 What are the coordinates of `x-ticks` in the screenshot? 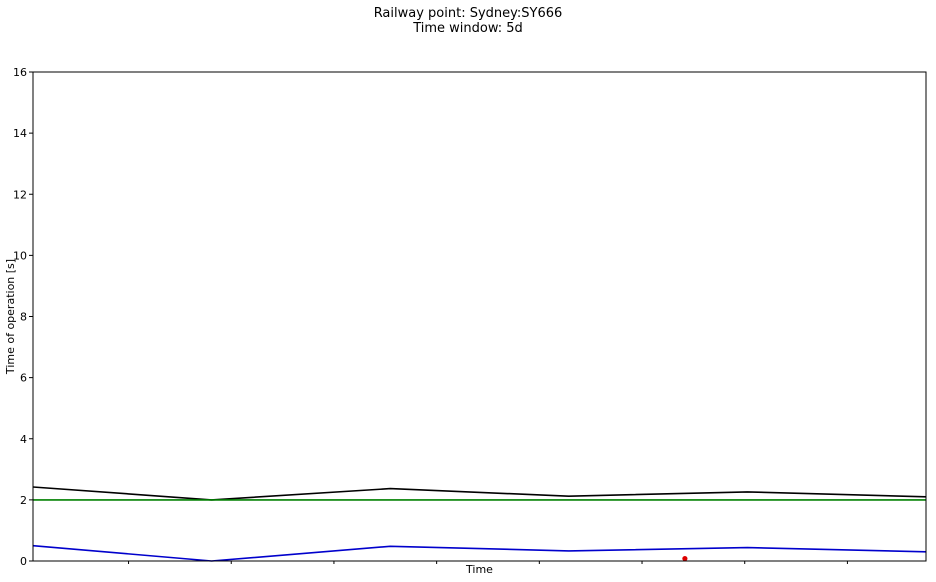 It's located at (488, 562).